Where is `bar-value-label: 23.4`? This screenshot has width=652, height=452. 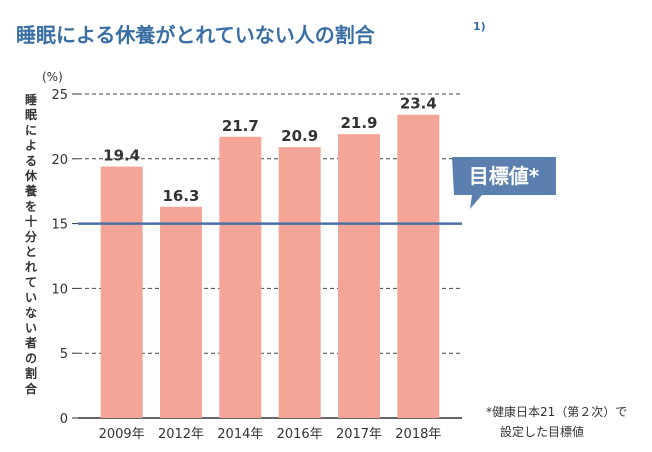 bar-value-label: 23.4 is located at coordinates (418, 104).